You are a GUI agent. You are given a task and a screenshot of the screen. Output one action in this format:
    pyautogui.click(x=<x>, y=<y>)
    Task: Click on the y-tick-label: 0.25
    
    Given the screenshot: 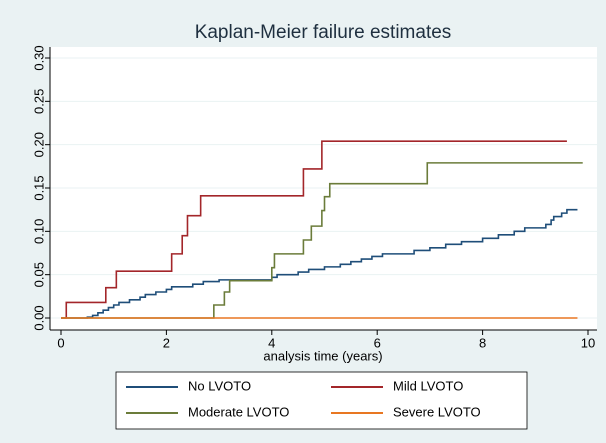 What is the action you would take?
    pyautogui.click(x=38, y=101)
    